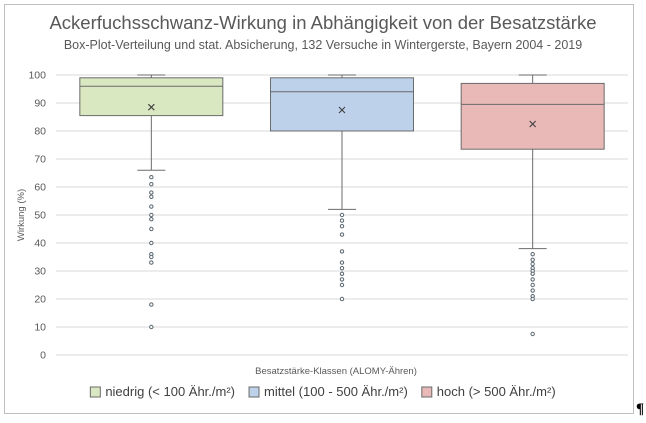  Describe the element at coordinates (40, 272) in the screenshot. I see `y-tick-label: 30` at that location.